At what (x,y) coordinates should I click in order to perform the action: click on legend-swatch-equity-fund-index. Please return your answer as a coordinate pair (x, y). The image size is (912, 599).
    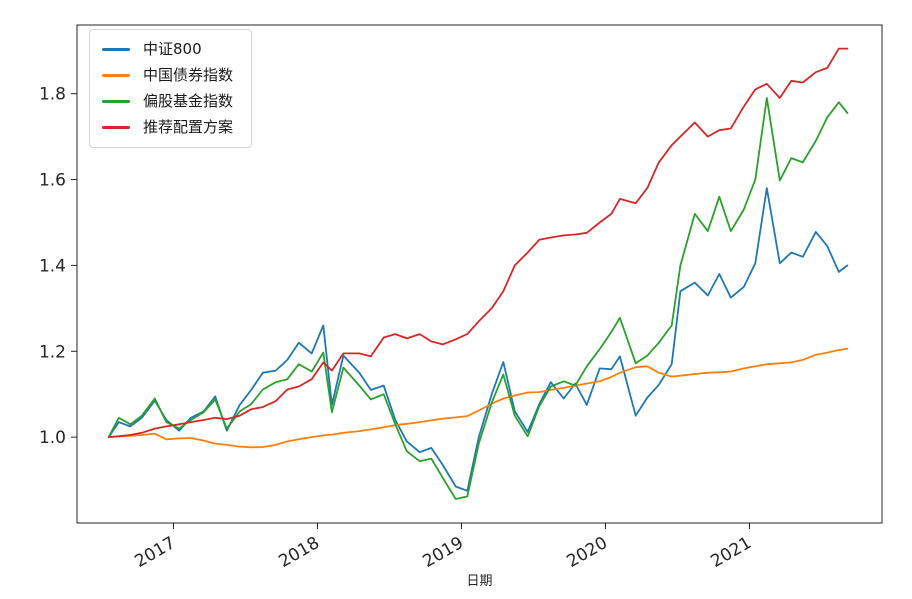
    Looking at the image, I should click on (116, 101).